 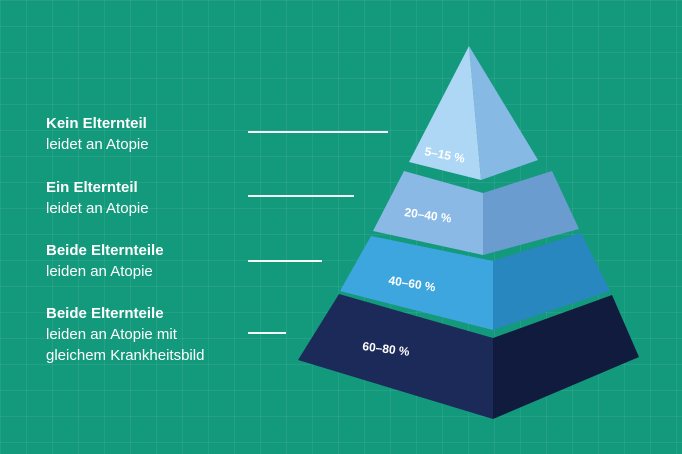 What do you see at coordinates (285, 261) in the screenshot?
I see `tier-3-connector` at bounding box center [285, 261].